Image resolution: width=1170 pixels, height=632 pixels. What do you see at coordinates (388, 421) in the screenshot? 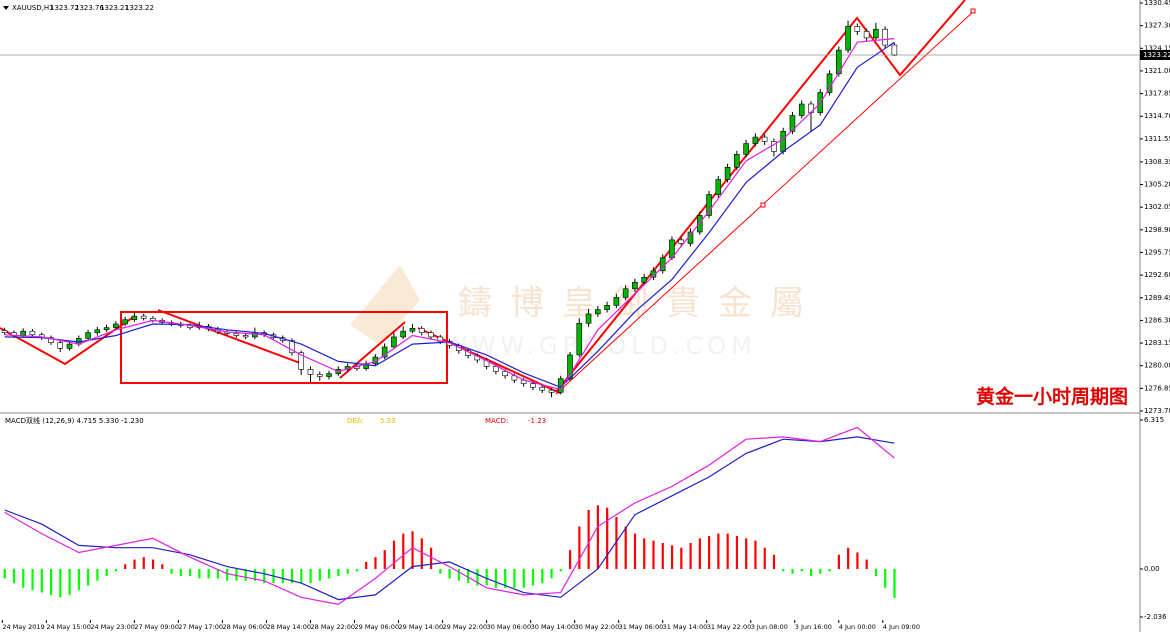
I see `dea-value: 5.33` at bounding box center [388, 421].